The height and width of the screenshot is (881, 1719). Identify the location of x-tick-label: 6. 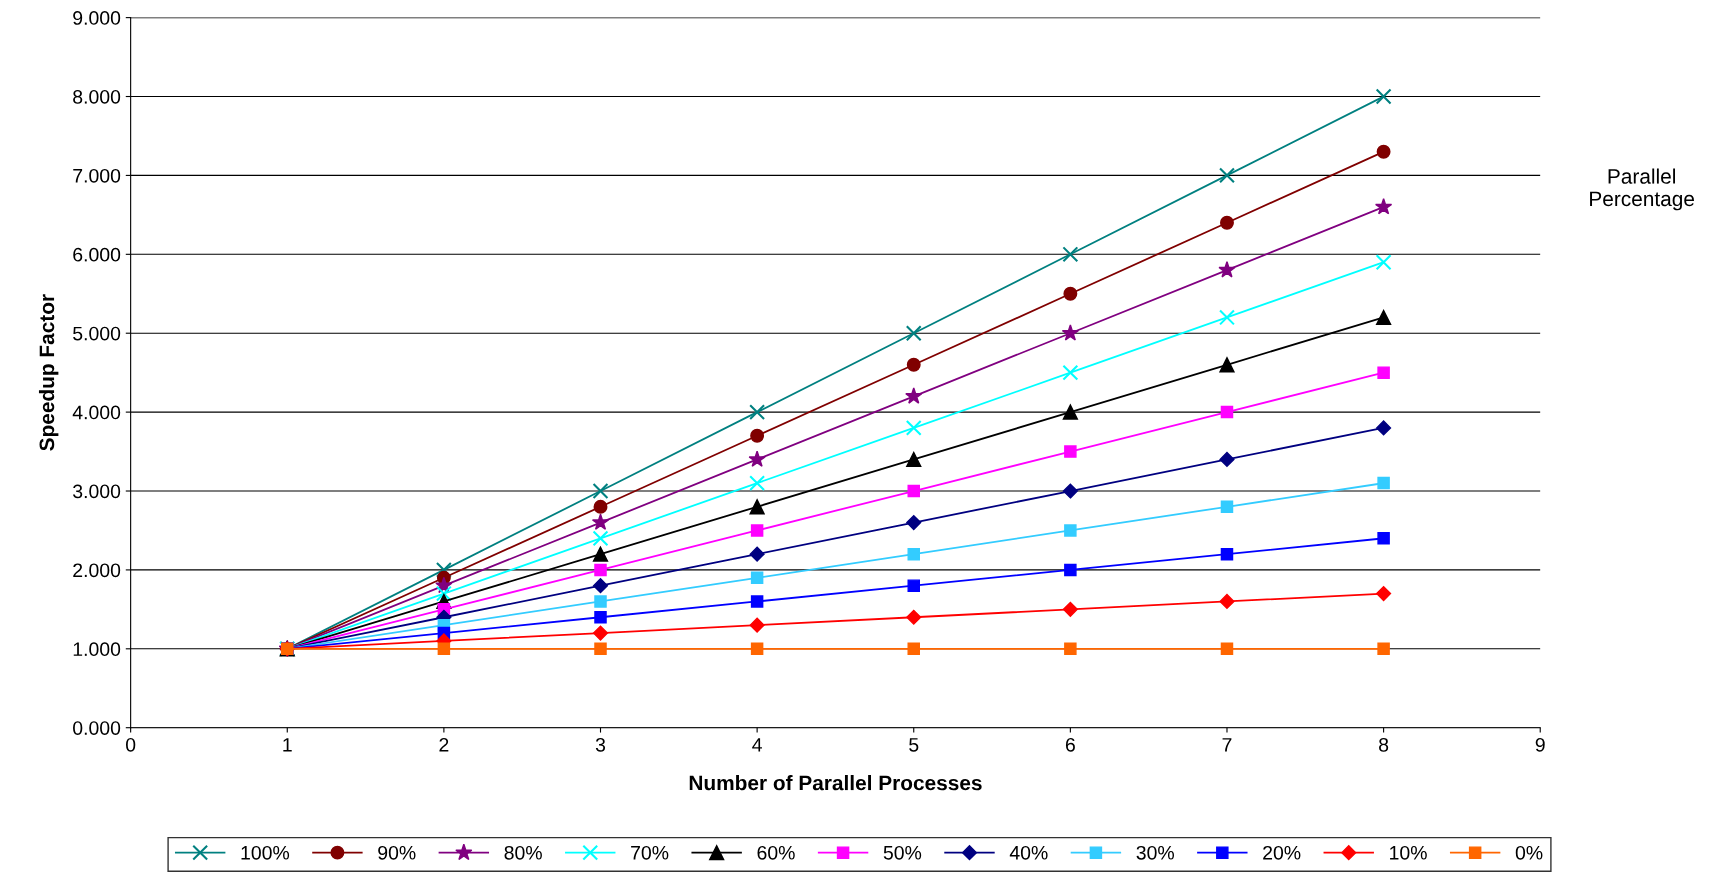
(1070, 744).